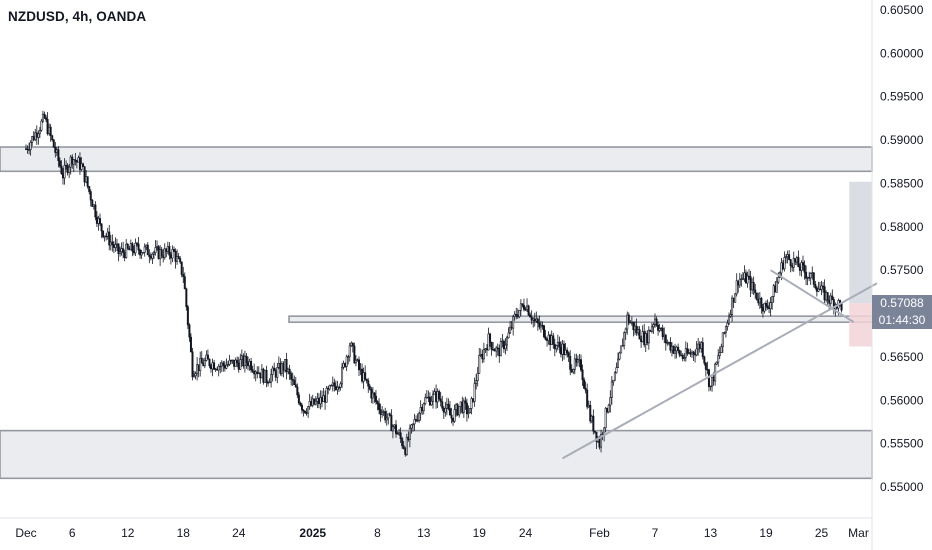 Image resolution: width=932 pixels, height=550 pixels. What do you see at coordinates (902, 303) in the screenshot?
I see `last-price-label: 0.57088` at bounding box center [902, 303].